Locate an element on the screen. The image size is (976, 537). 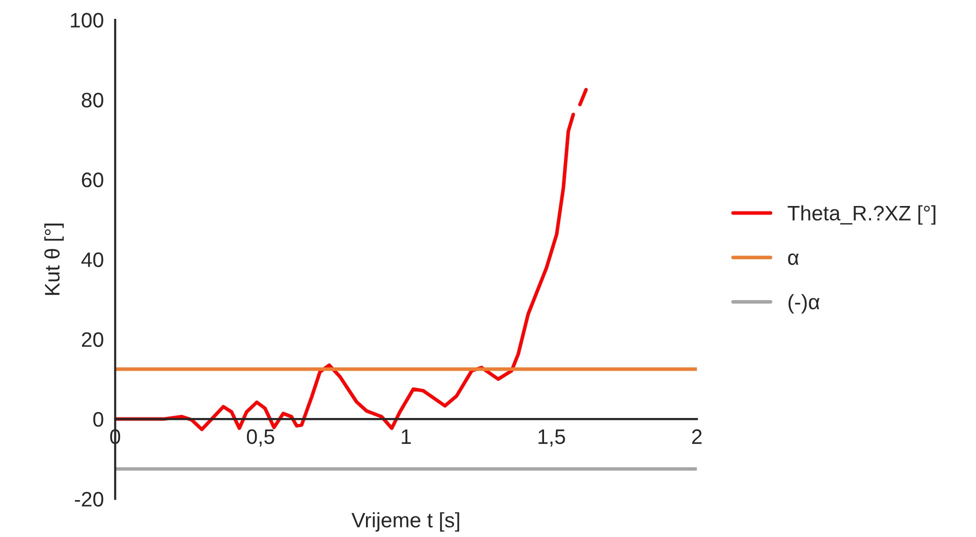
y-axis-title: Kut θ [°] is located at coordinates (54, 259).